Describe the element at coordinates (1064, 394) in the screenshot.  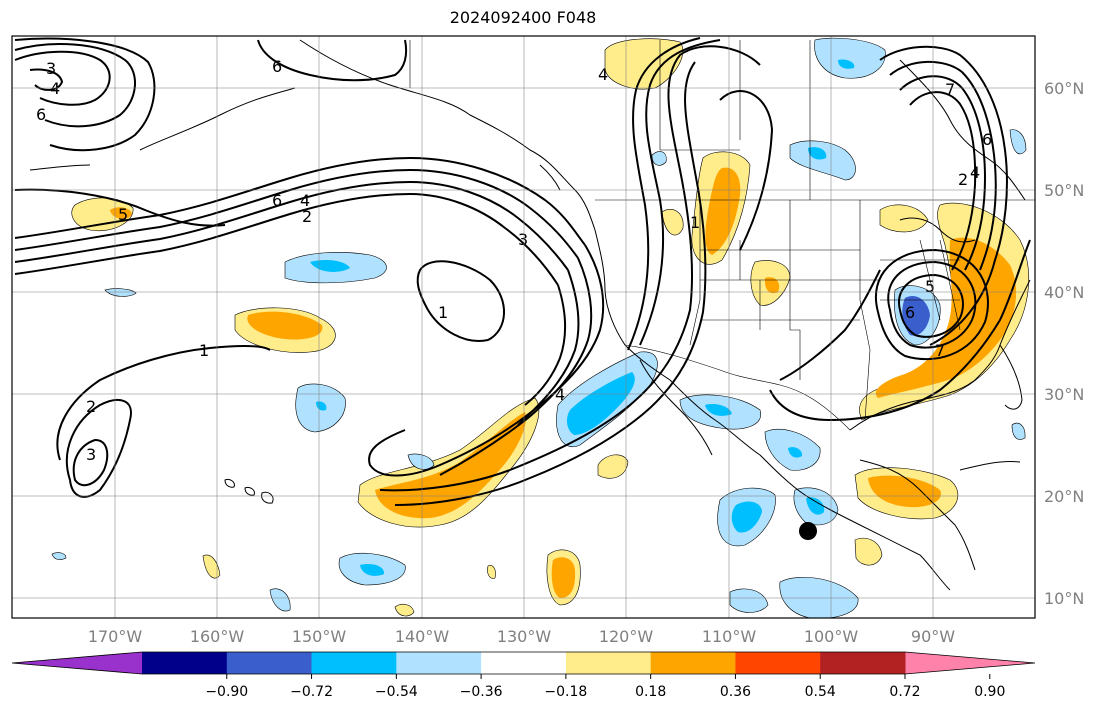
I see `lat-label: 30°N` at that location.